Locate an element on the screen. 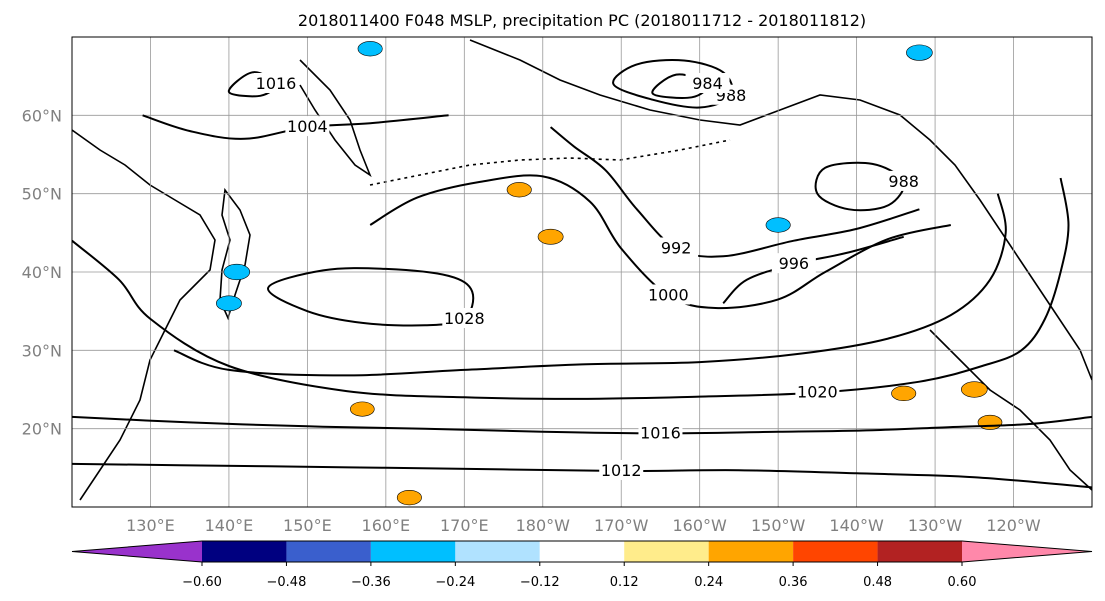 This screenshot has height=601, width=1105. x-tick-label: 160°E is located at coordinates (386, 525).